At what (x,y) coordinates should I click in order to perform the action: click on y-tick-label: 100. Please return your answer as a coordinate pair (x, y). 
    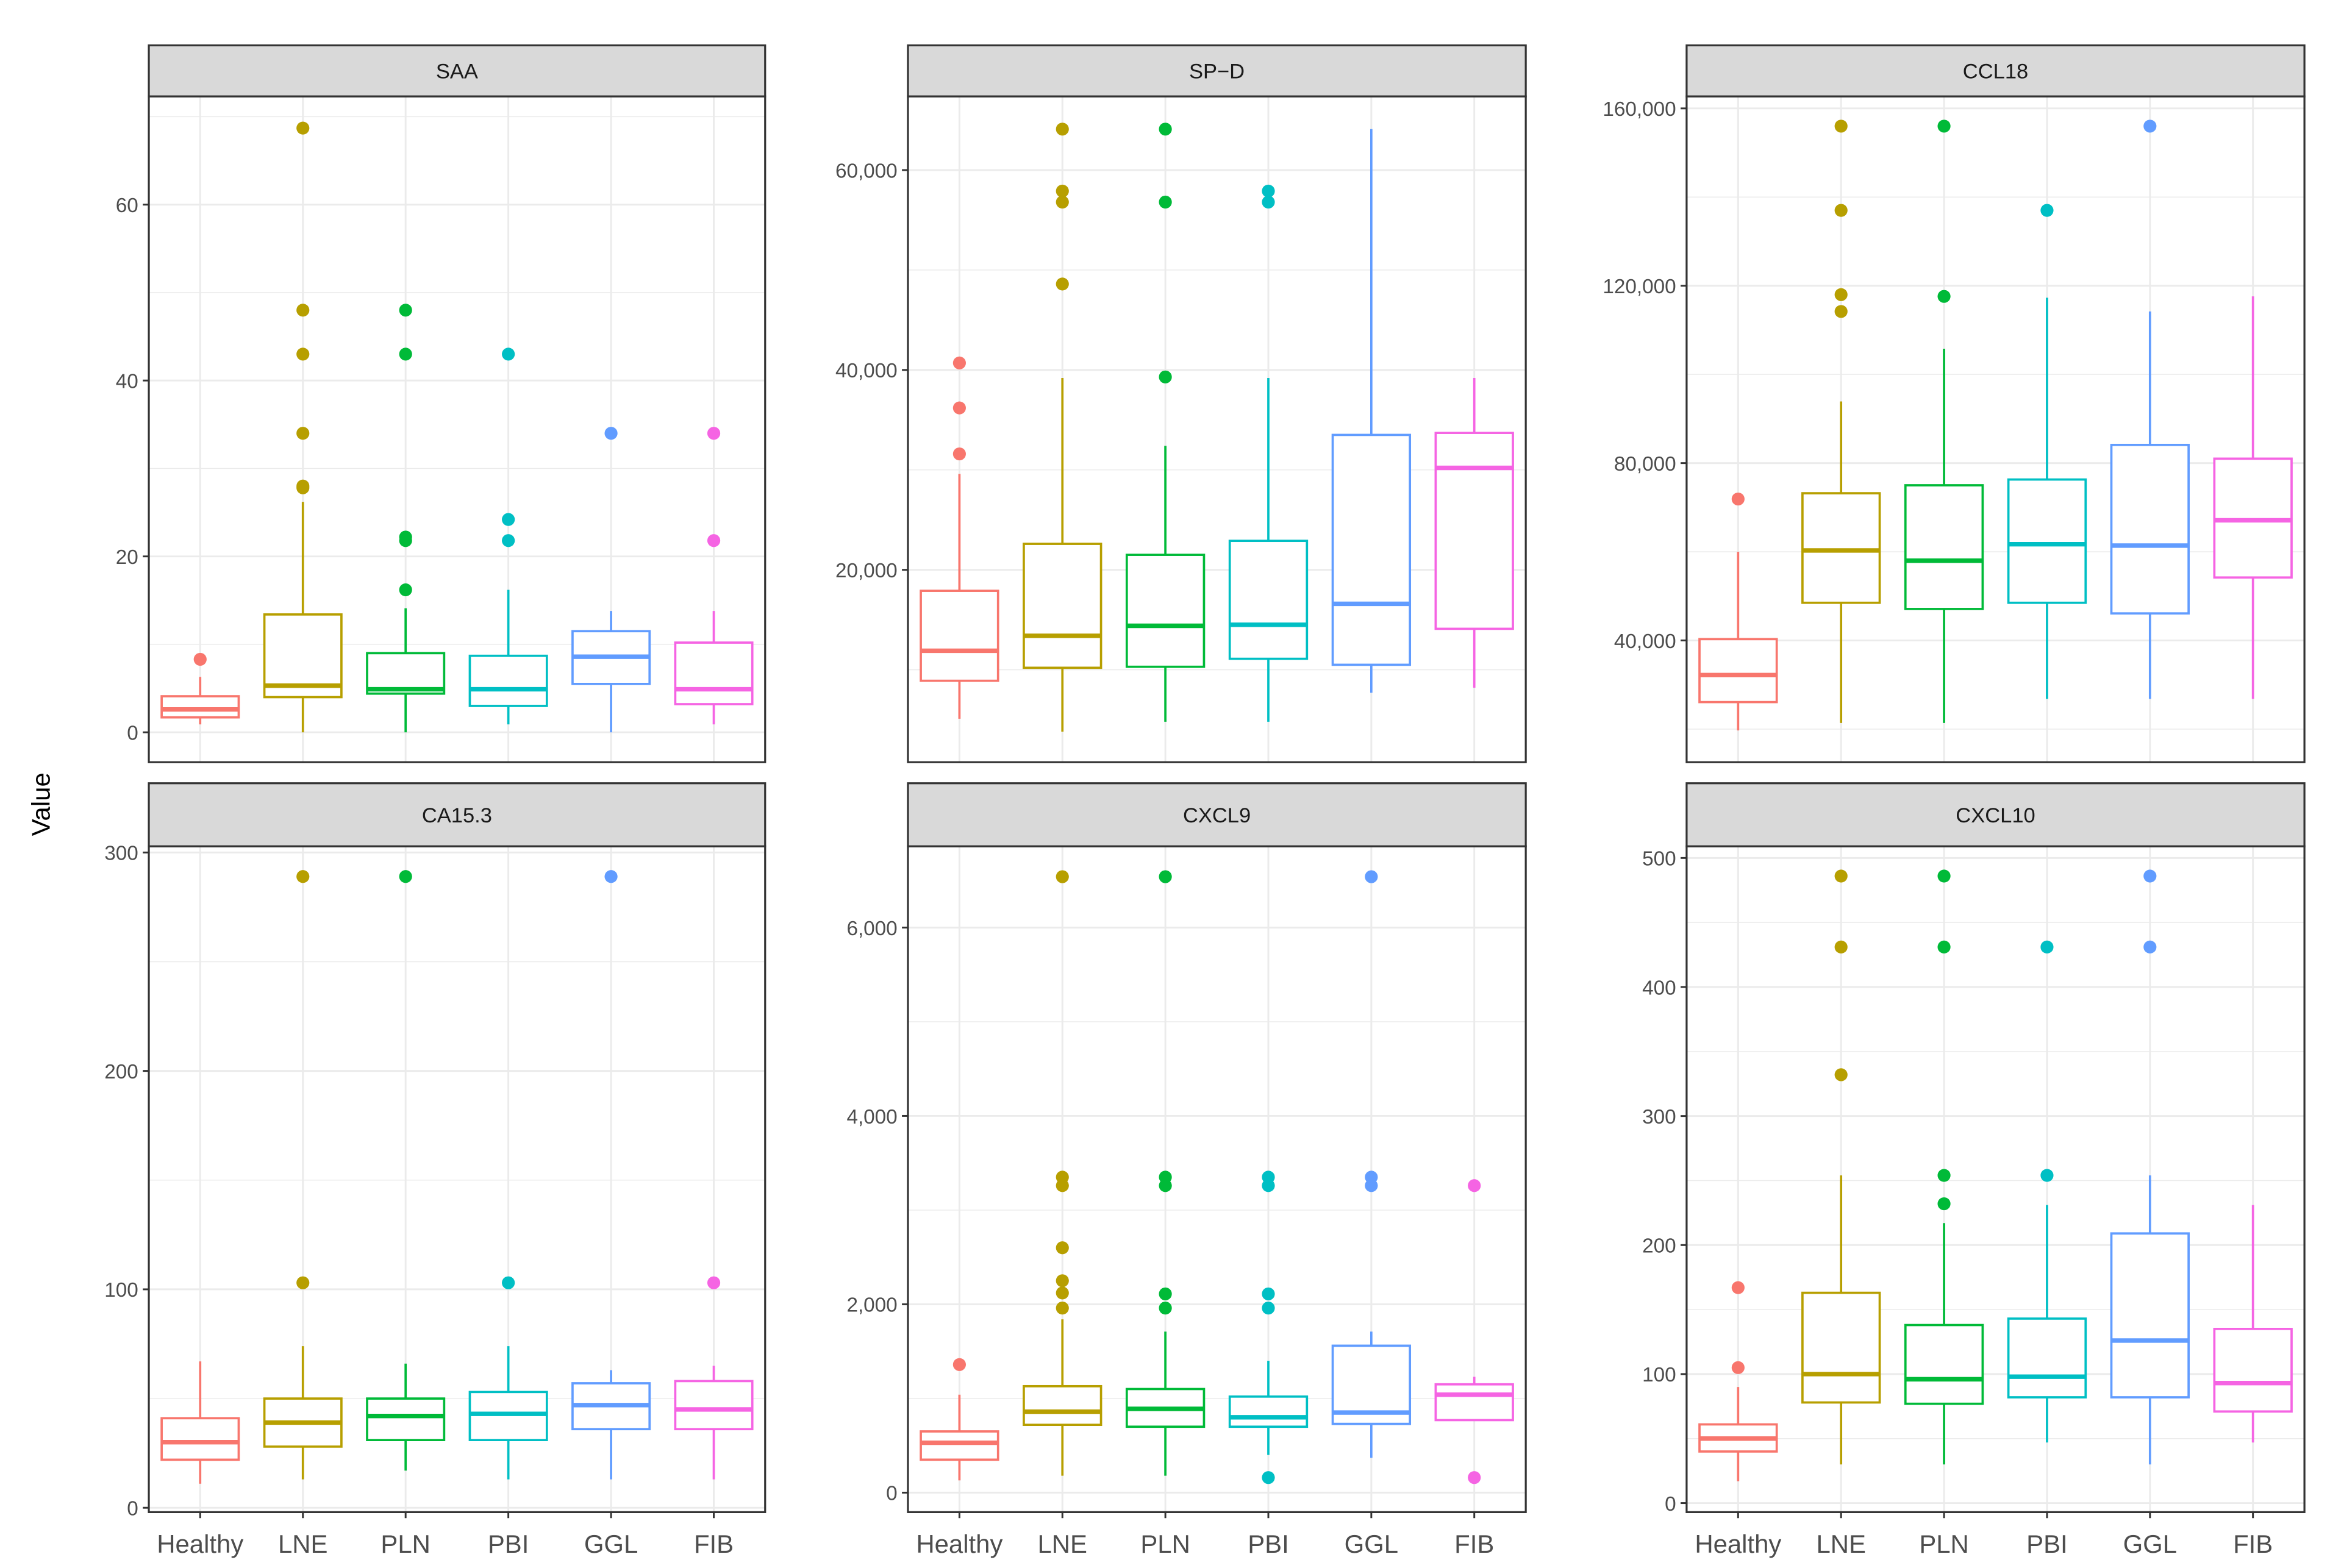
    Looking at the image, I should click on (1659, 1375).